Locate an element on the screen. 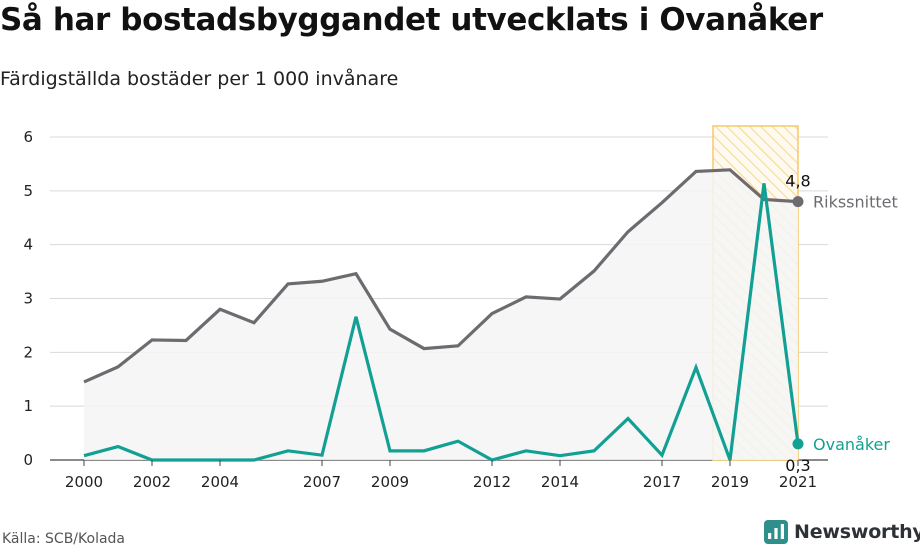 The width and height of the screenshot is (920, 552). x-tick-label: 2004 is located at coordinates (220, 482).